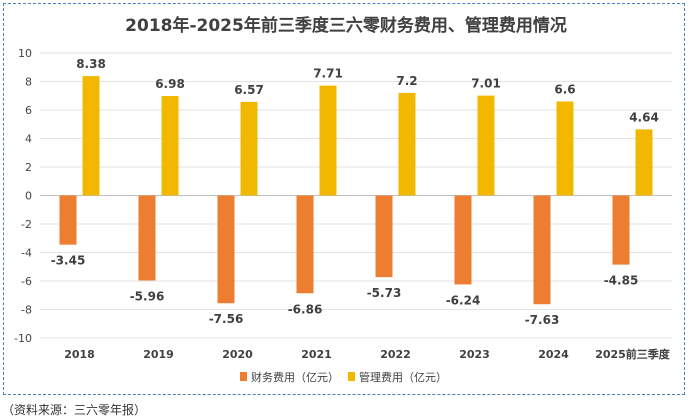  Describe the element at coordinates (79, 354) in the screenshot. I see `x-tick-label: 2018` at that location.